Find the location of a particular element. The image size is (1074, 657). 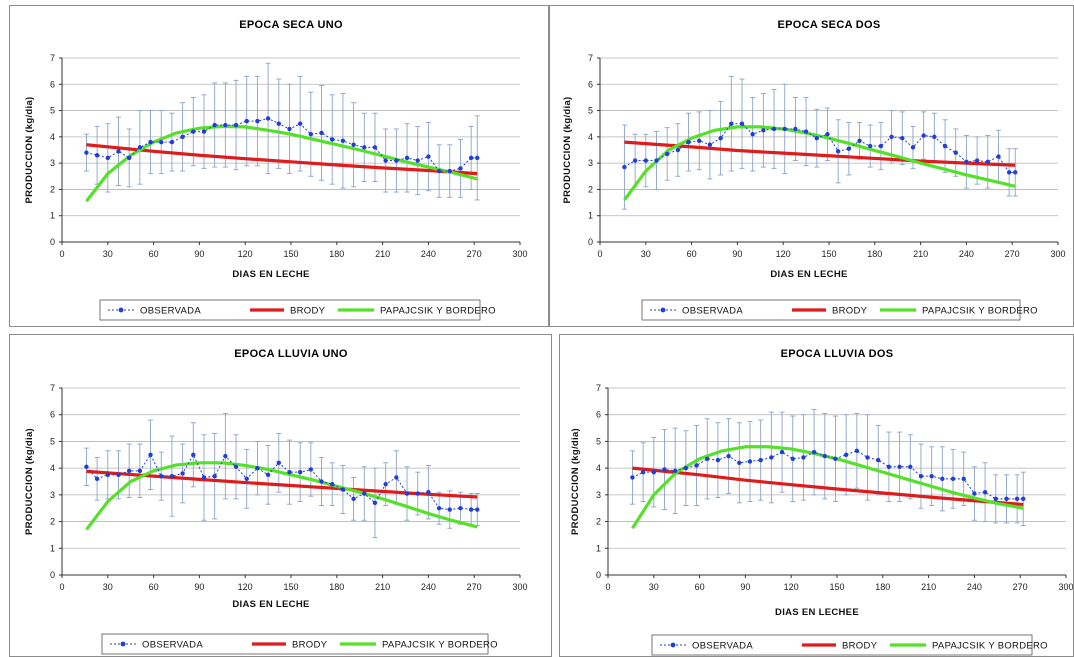

legend-label-brody: BRODY is located at coordinates (850, 311).